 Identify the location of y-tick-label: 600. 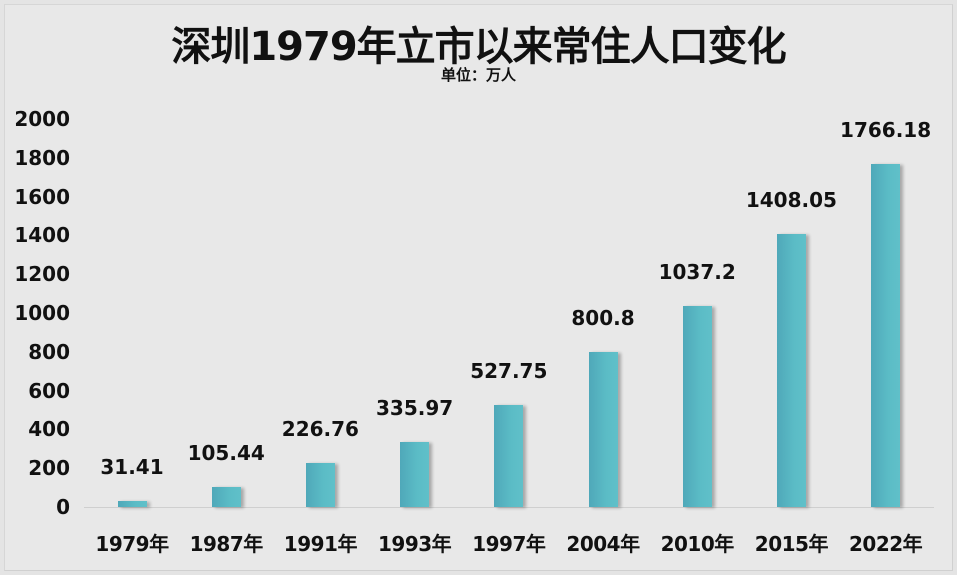
(49, 390).